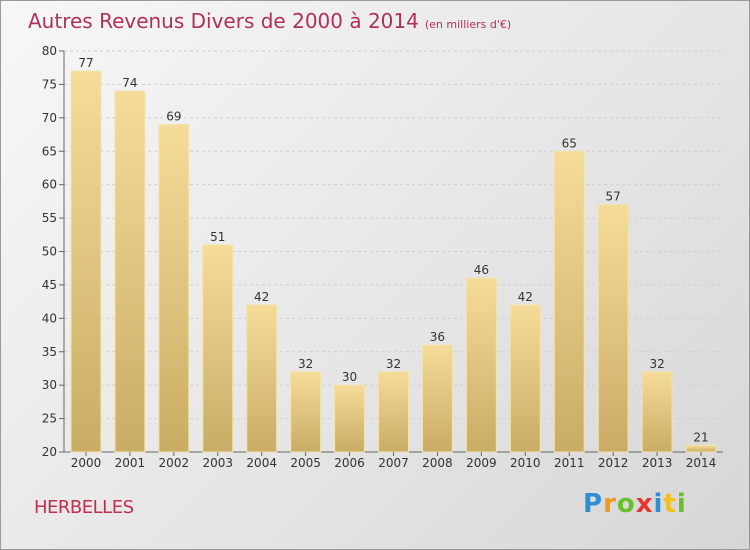 This screenshot has width=750, height=550. What do you see at coordinates (49, 452) in the screenshot?
I see `y-tick-label: 20` at bounding box center [49, 452].